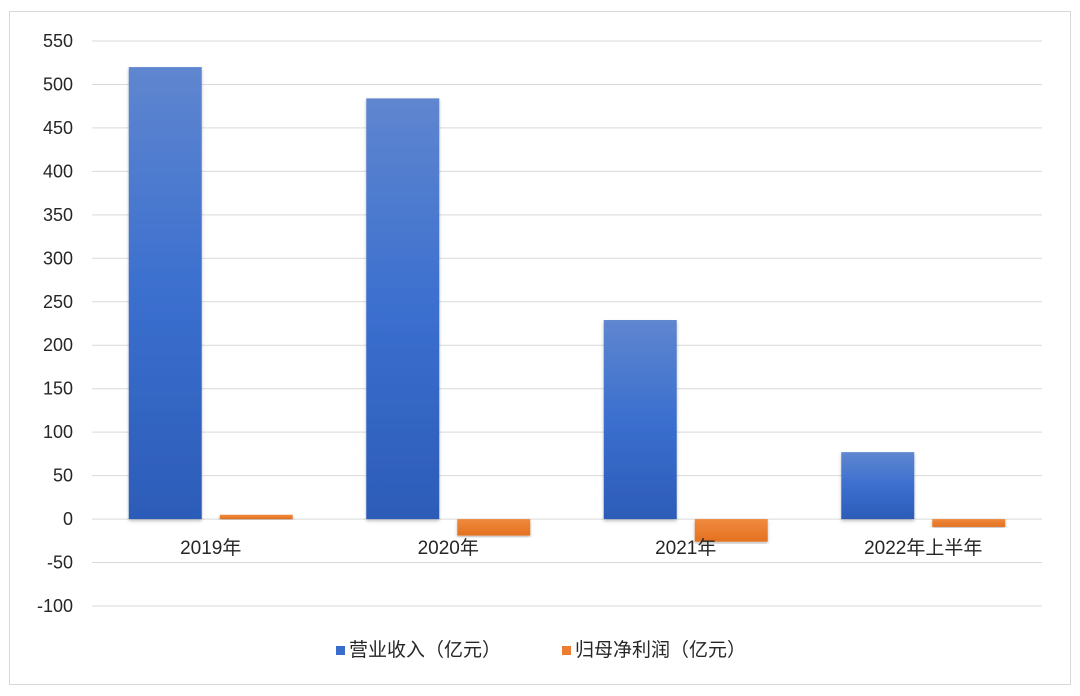 The width and height of the screenshot is (1080, 696). Describe the element at coordinates (541, 650) in the screenshot. I see `legend: 营业收入（亿元） 归母净利润（亿元）` at that location.